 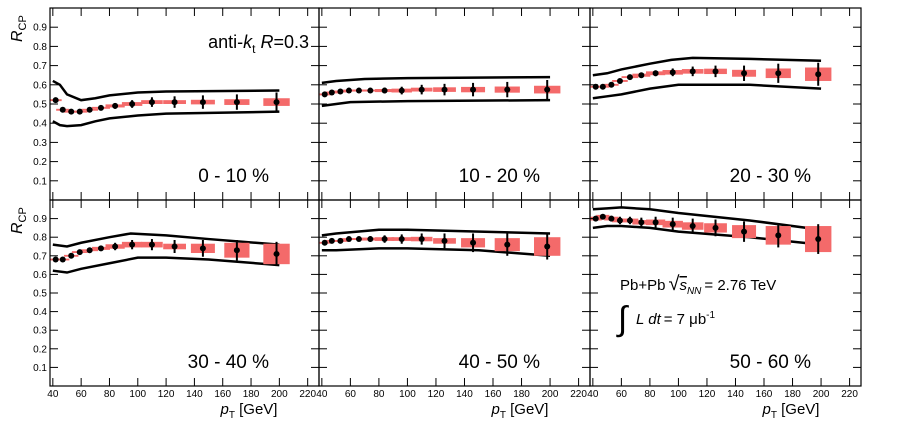 What do you see at coordinates (770, 176) in the screenshot?
I see `panel-title: 20 - 30 %` at bounding box center [770, 176].